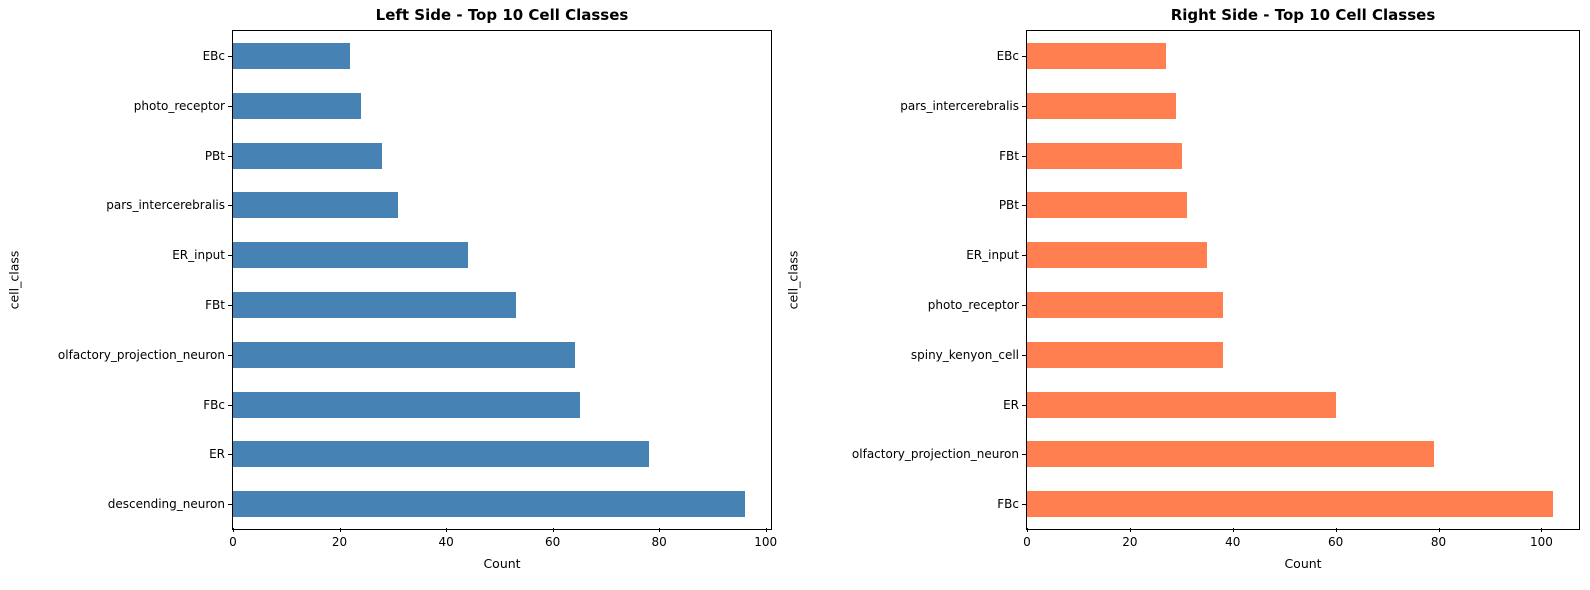 This screenshot has height=590, width=1590. I want to click on x-axis-label-left: Count, so click(502, 563).